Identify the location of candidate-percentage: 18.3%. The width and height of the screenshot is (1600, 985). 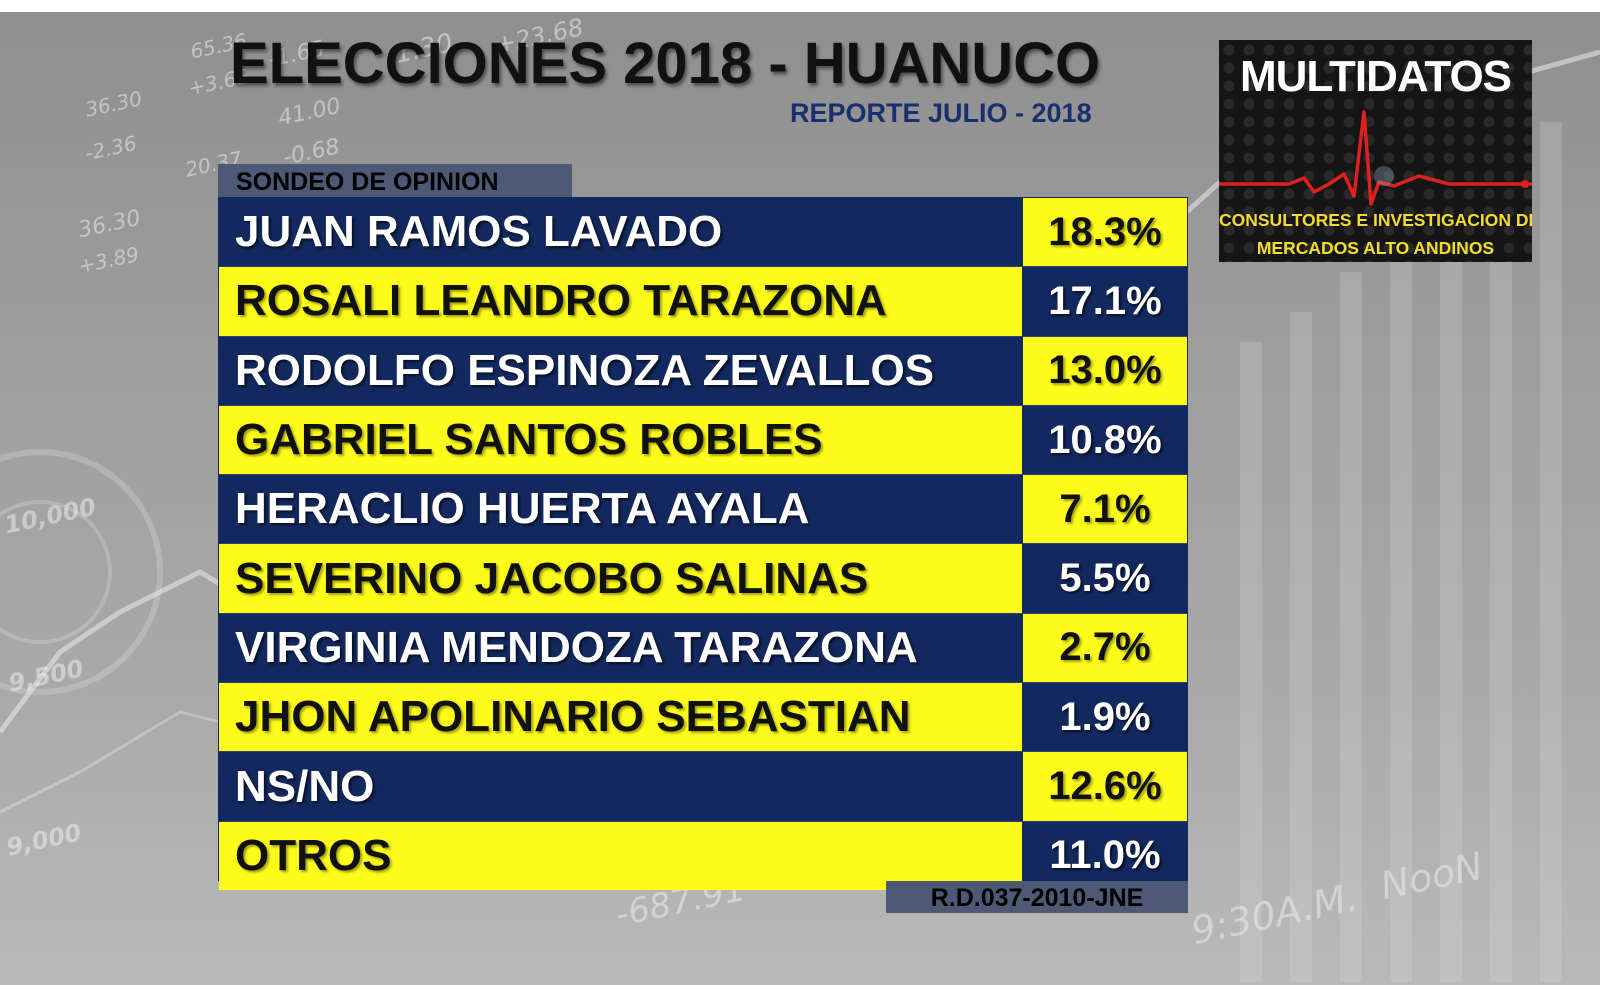
(1105, 232).